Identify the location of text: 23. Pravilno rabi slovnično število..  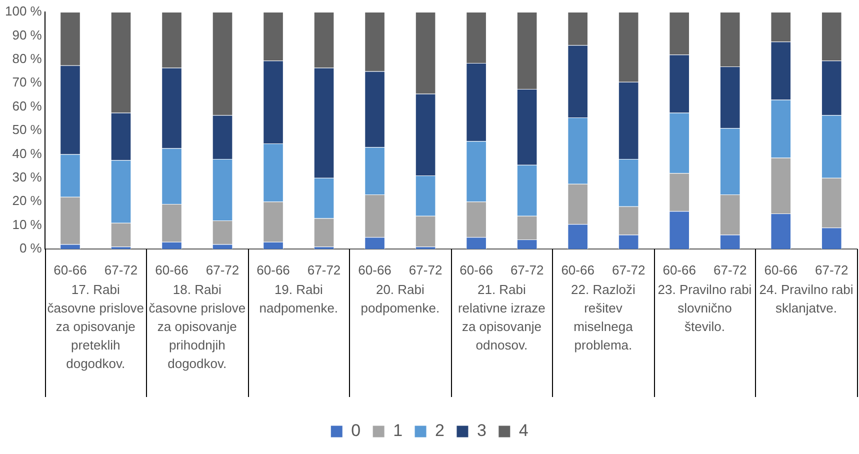
(705, 308).